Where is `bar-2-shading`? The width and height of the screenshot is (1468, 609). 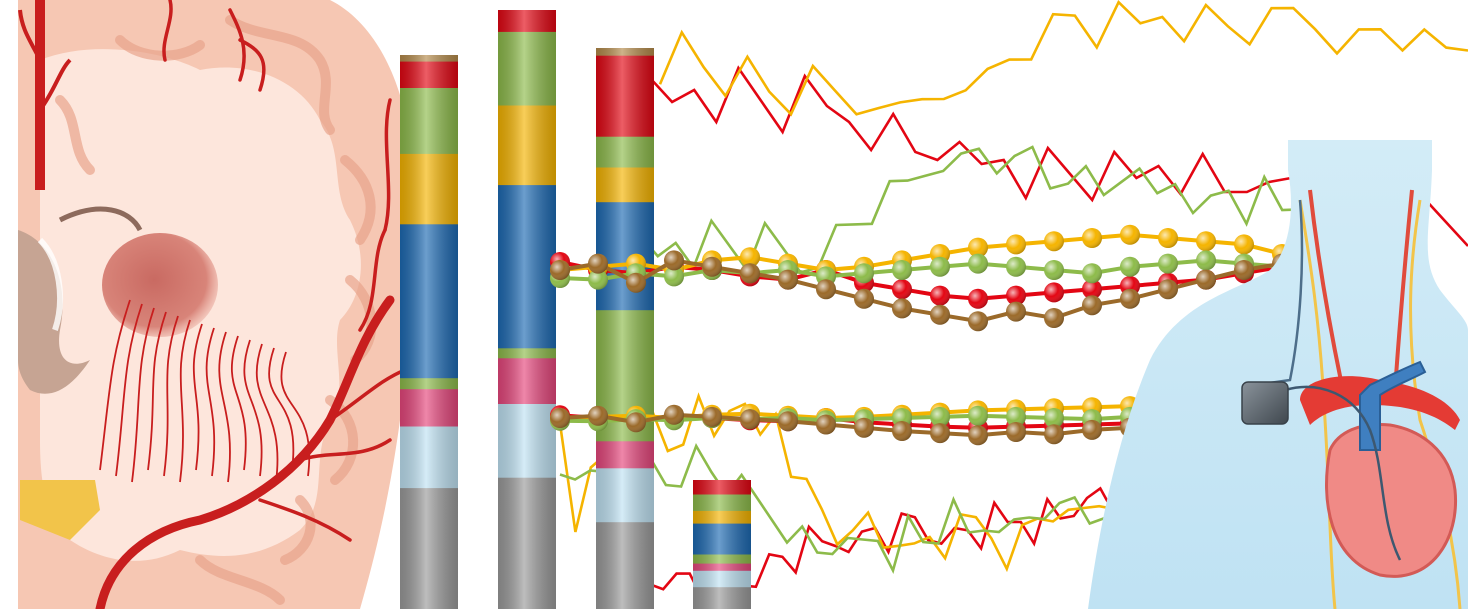 bar-2-shading is located at coordinates (625, 328).